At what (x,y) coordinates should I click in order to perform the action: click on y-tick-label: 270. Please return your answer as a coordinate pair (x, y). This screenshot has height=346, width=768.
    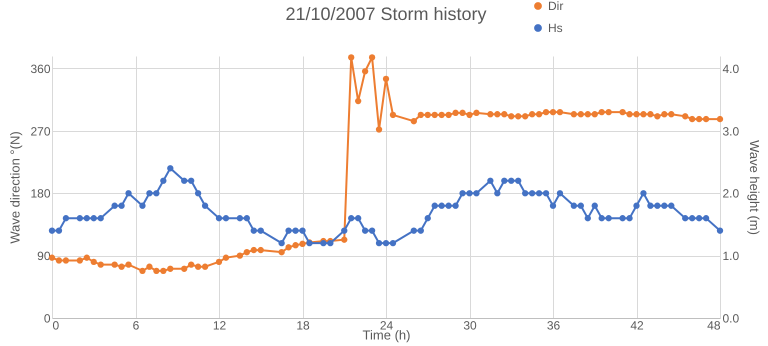
    Looking at the image, I should click on (40, 131).